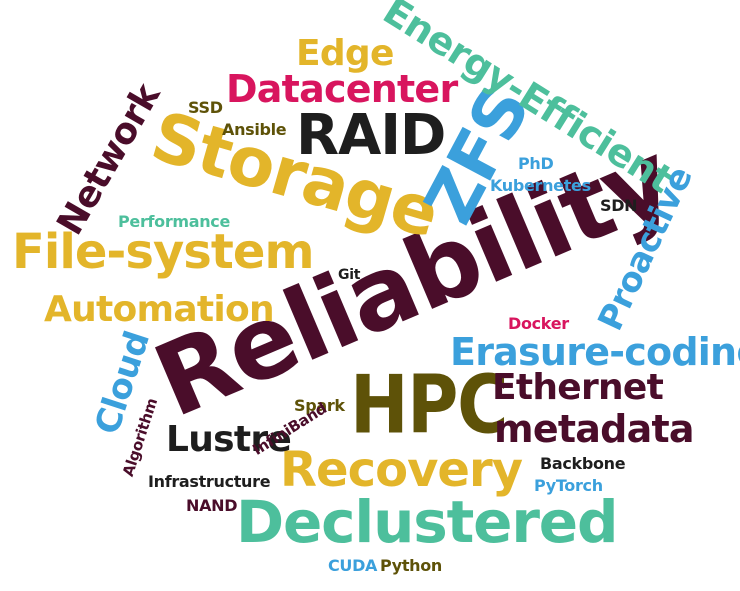 This screenshot has height=591, width=740. Describe the element at coordinates (536, 163) in the screenshot. I see `word-phd: PhD` at that location.